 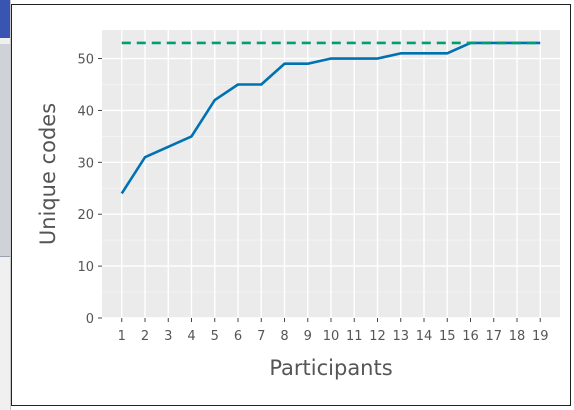 What do you see at coordinates (331, 336) in the screenshot?
I see `x-tick-label: 10` at bounding box center [331, 336].